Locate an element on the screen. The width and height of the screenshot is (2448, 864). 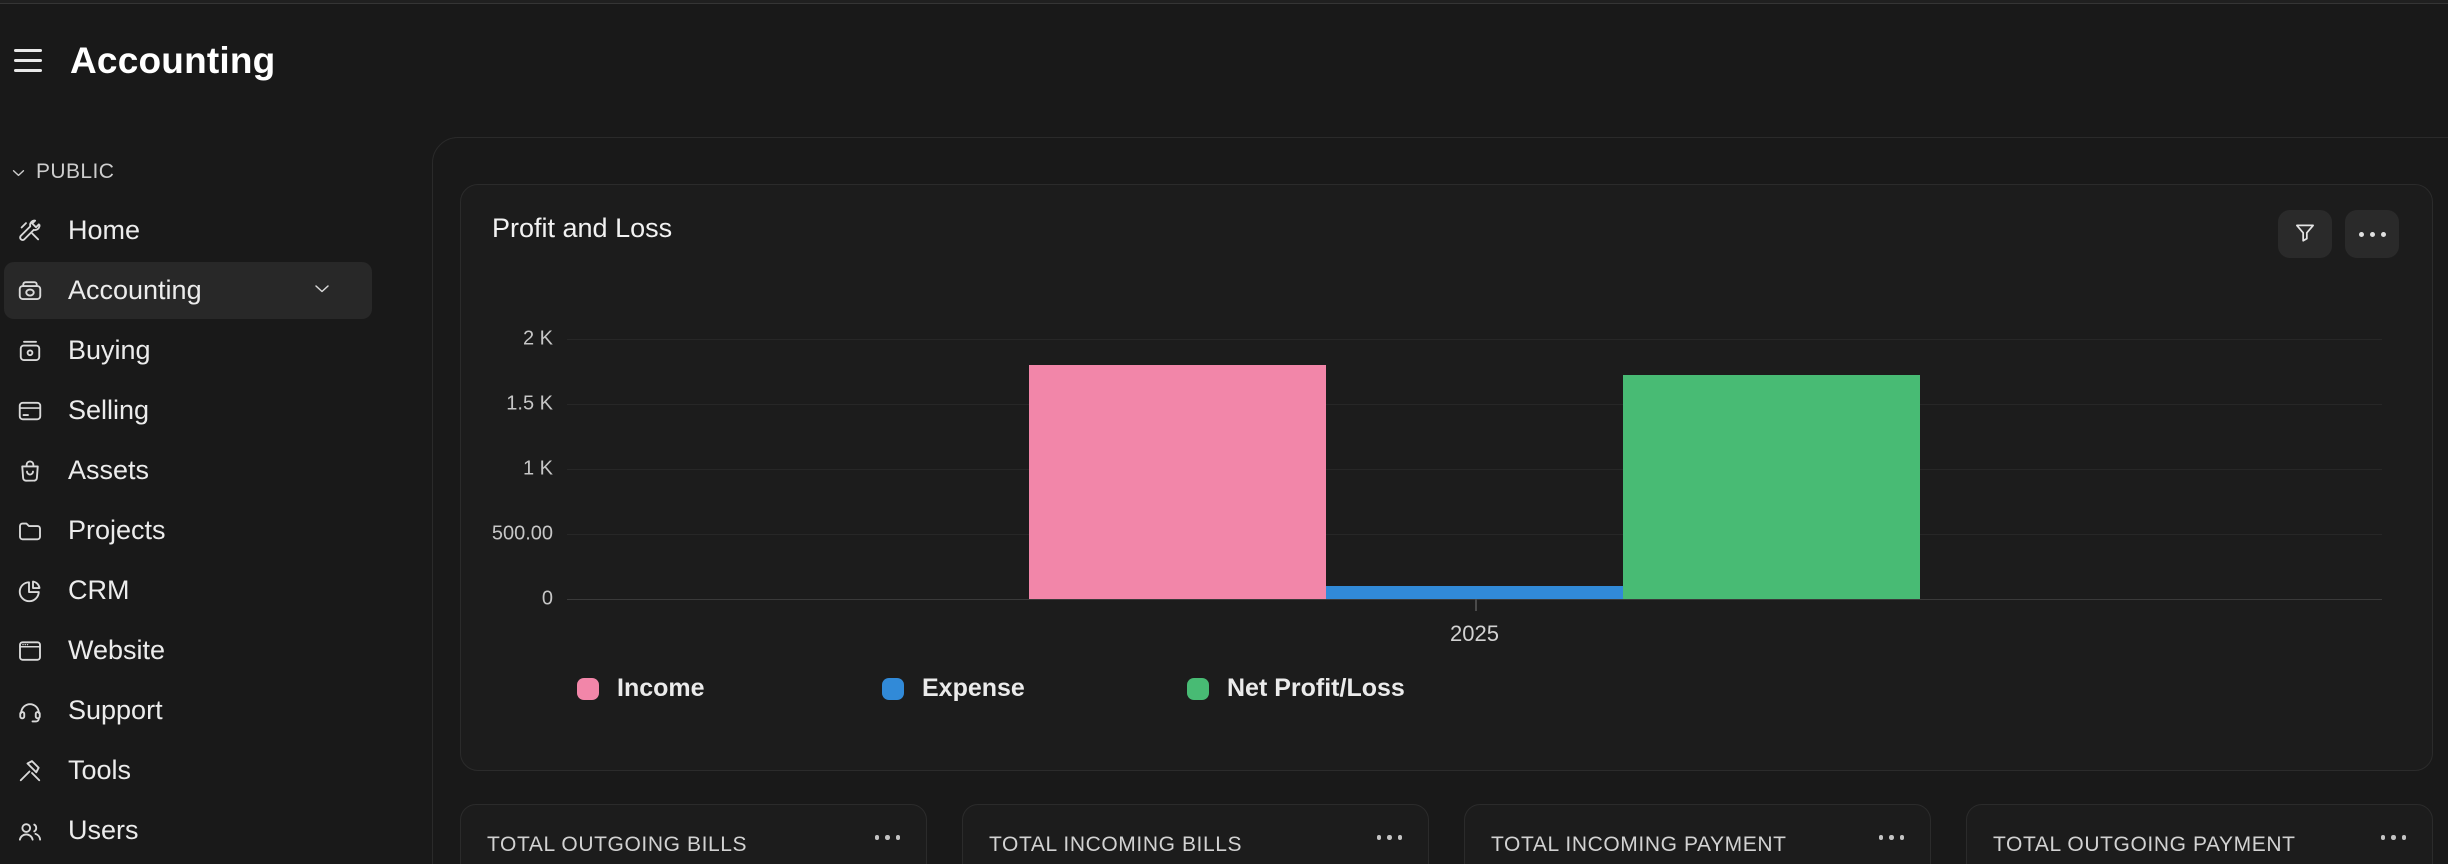
window-top-edge is located at coordinates (1224, 2).